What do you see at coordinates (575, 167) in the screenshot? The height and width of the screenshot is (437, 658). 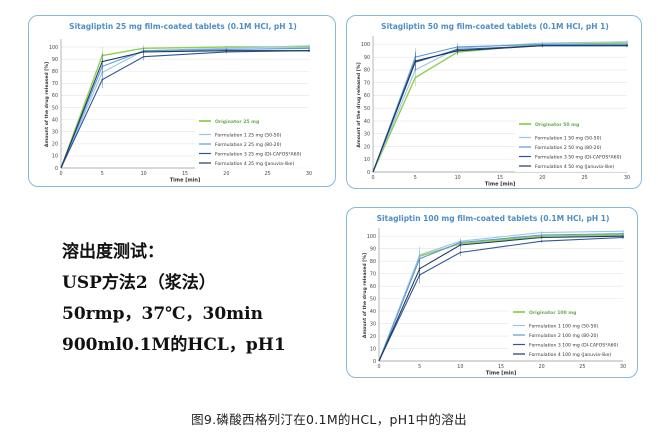 I see `legend-entry: Formulation 4 50 mg (Januvia-like)` at bounding box center [575, 167].